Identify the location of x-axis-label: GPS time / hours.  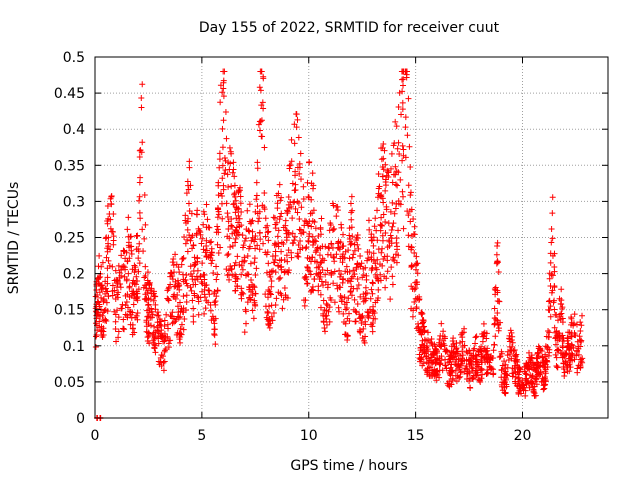
(348, 466).